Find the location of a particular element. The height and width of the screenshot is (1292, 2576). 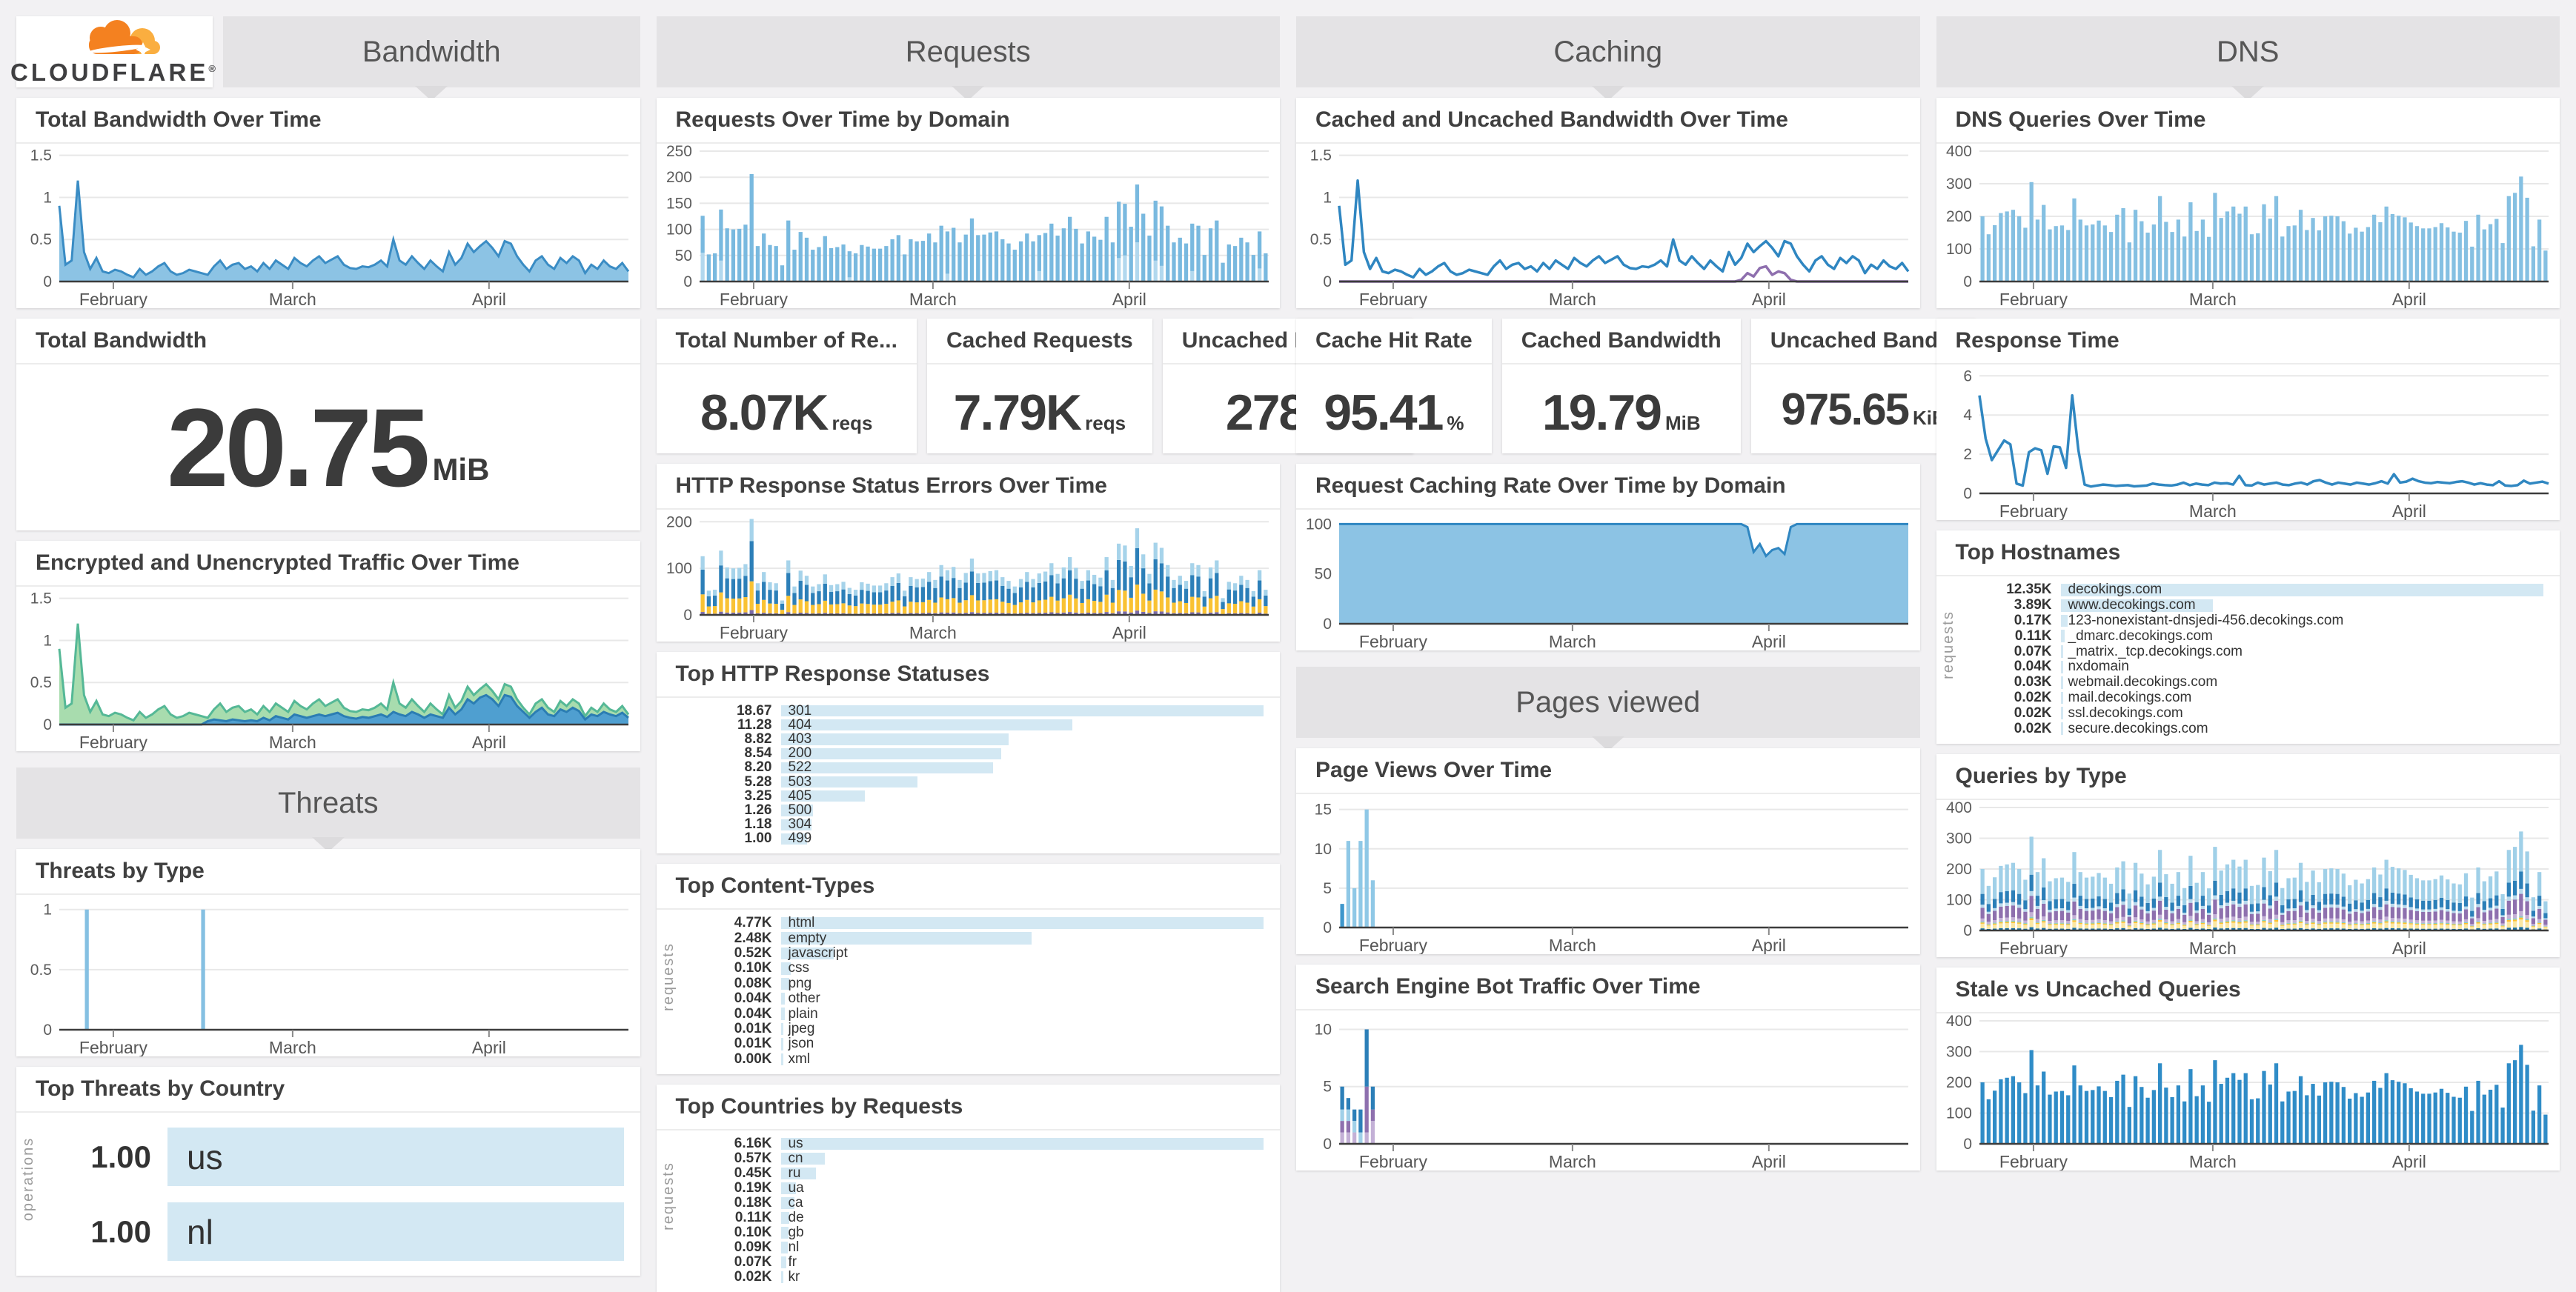

list-item-label: png is located at coordinates (800, 983).